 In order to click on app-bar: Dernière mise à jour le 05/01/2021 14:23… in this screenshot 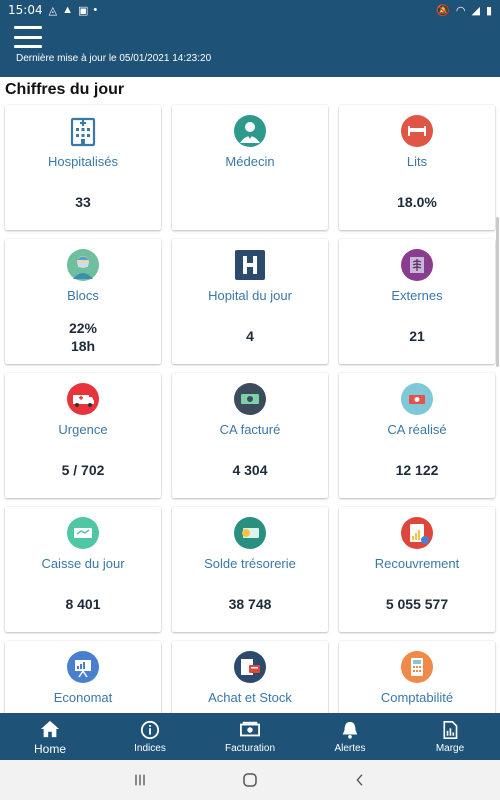, I will do `click(250, 48)`.